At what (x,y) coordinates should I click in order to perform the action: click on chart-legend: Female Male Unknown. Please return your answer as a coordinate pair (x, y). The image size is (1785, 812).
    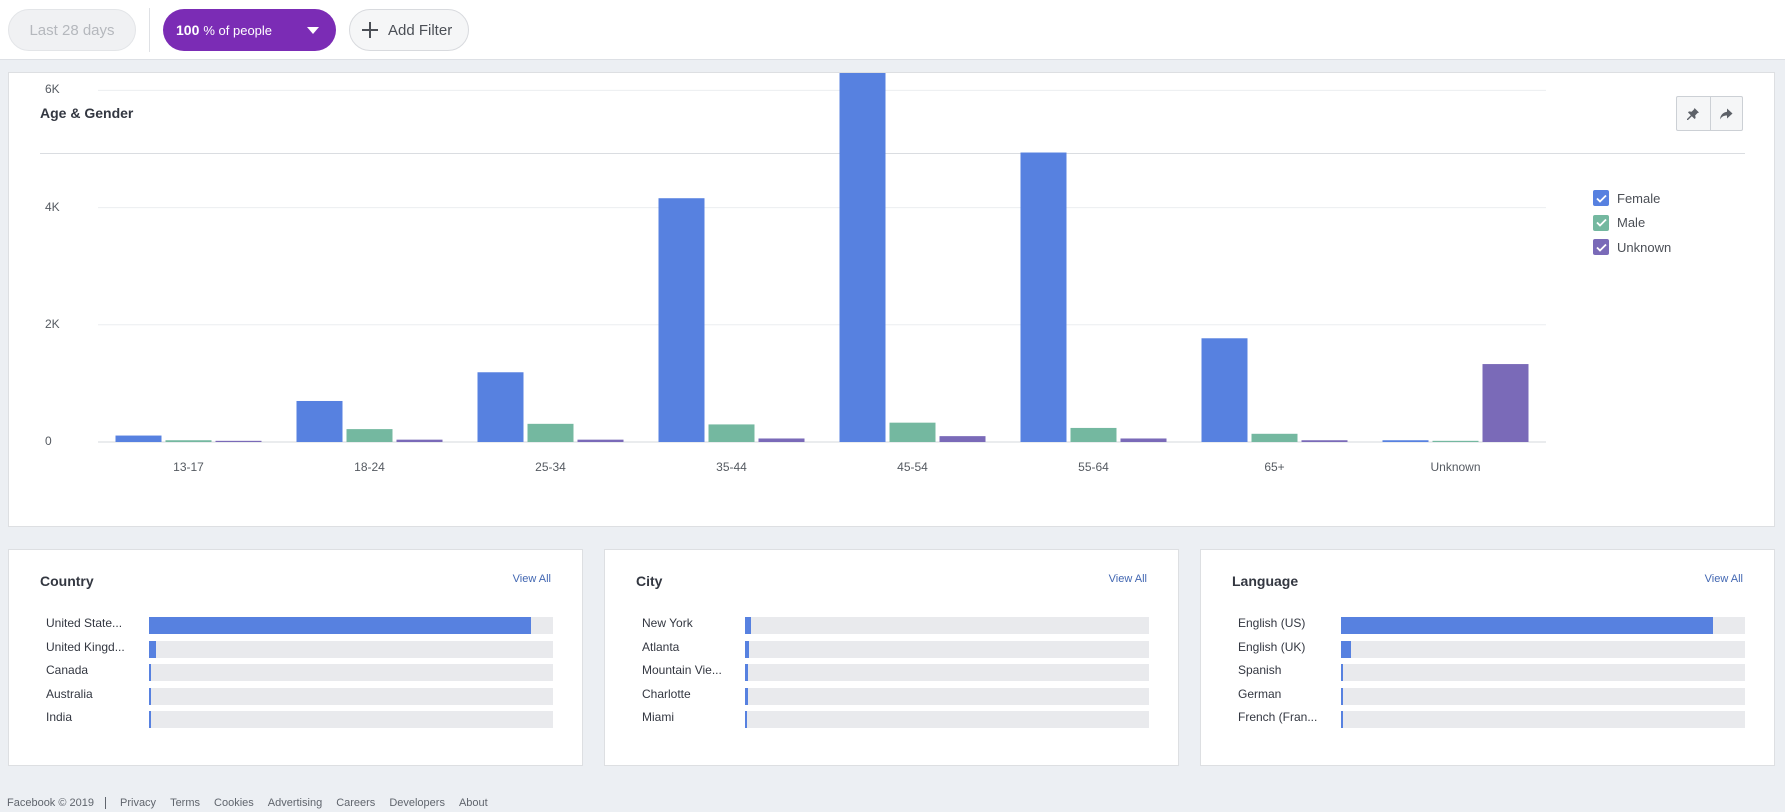
    Looking at the image, I should click on (1632, 227).